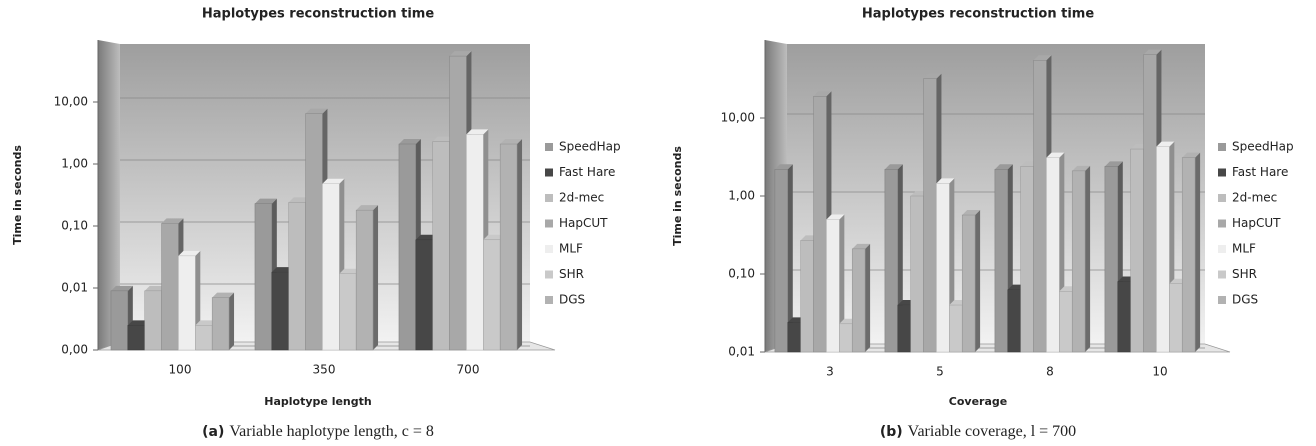  What do you see at coordinates (324, 370) in the screenshot?
I see `x-tick-label: 350` at bounding box center [324, 370].